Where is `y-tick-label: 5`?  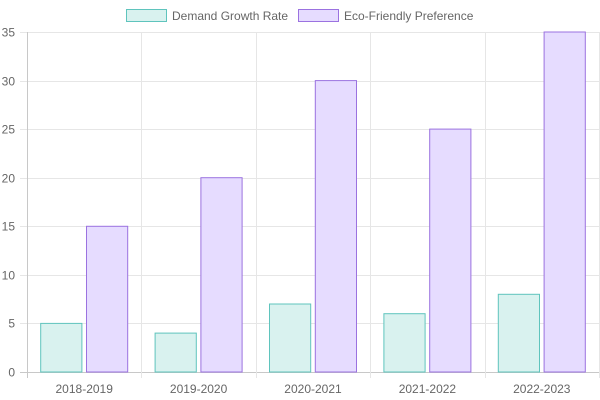
y-tick-label: 5 is located at coordinates (11, 324).